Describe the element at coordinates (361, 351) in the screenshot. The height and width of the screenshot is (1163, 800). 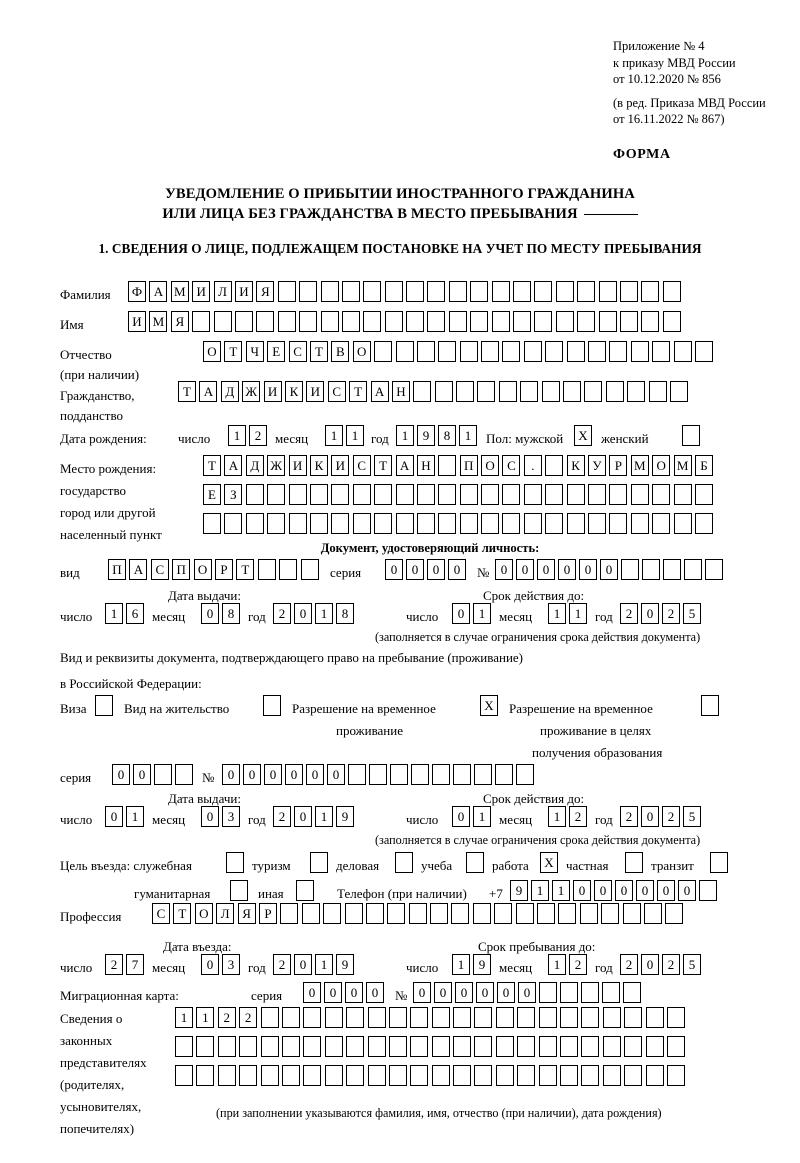
I see `form-cell: О` at that location.